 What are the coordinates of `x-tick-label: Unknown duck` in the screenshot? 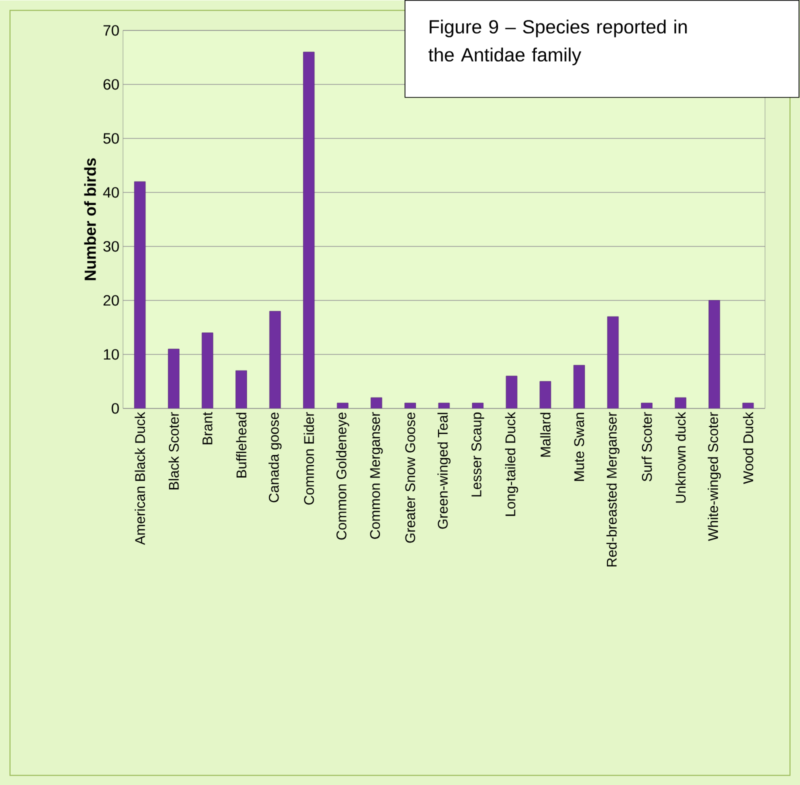 It's located at (680, 457).